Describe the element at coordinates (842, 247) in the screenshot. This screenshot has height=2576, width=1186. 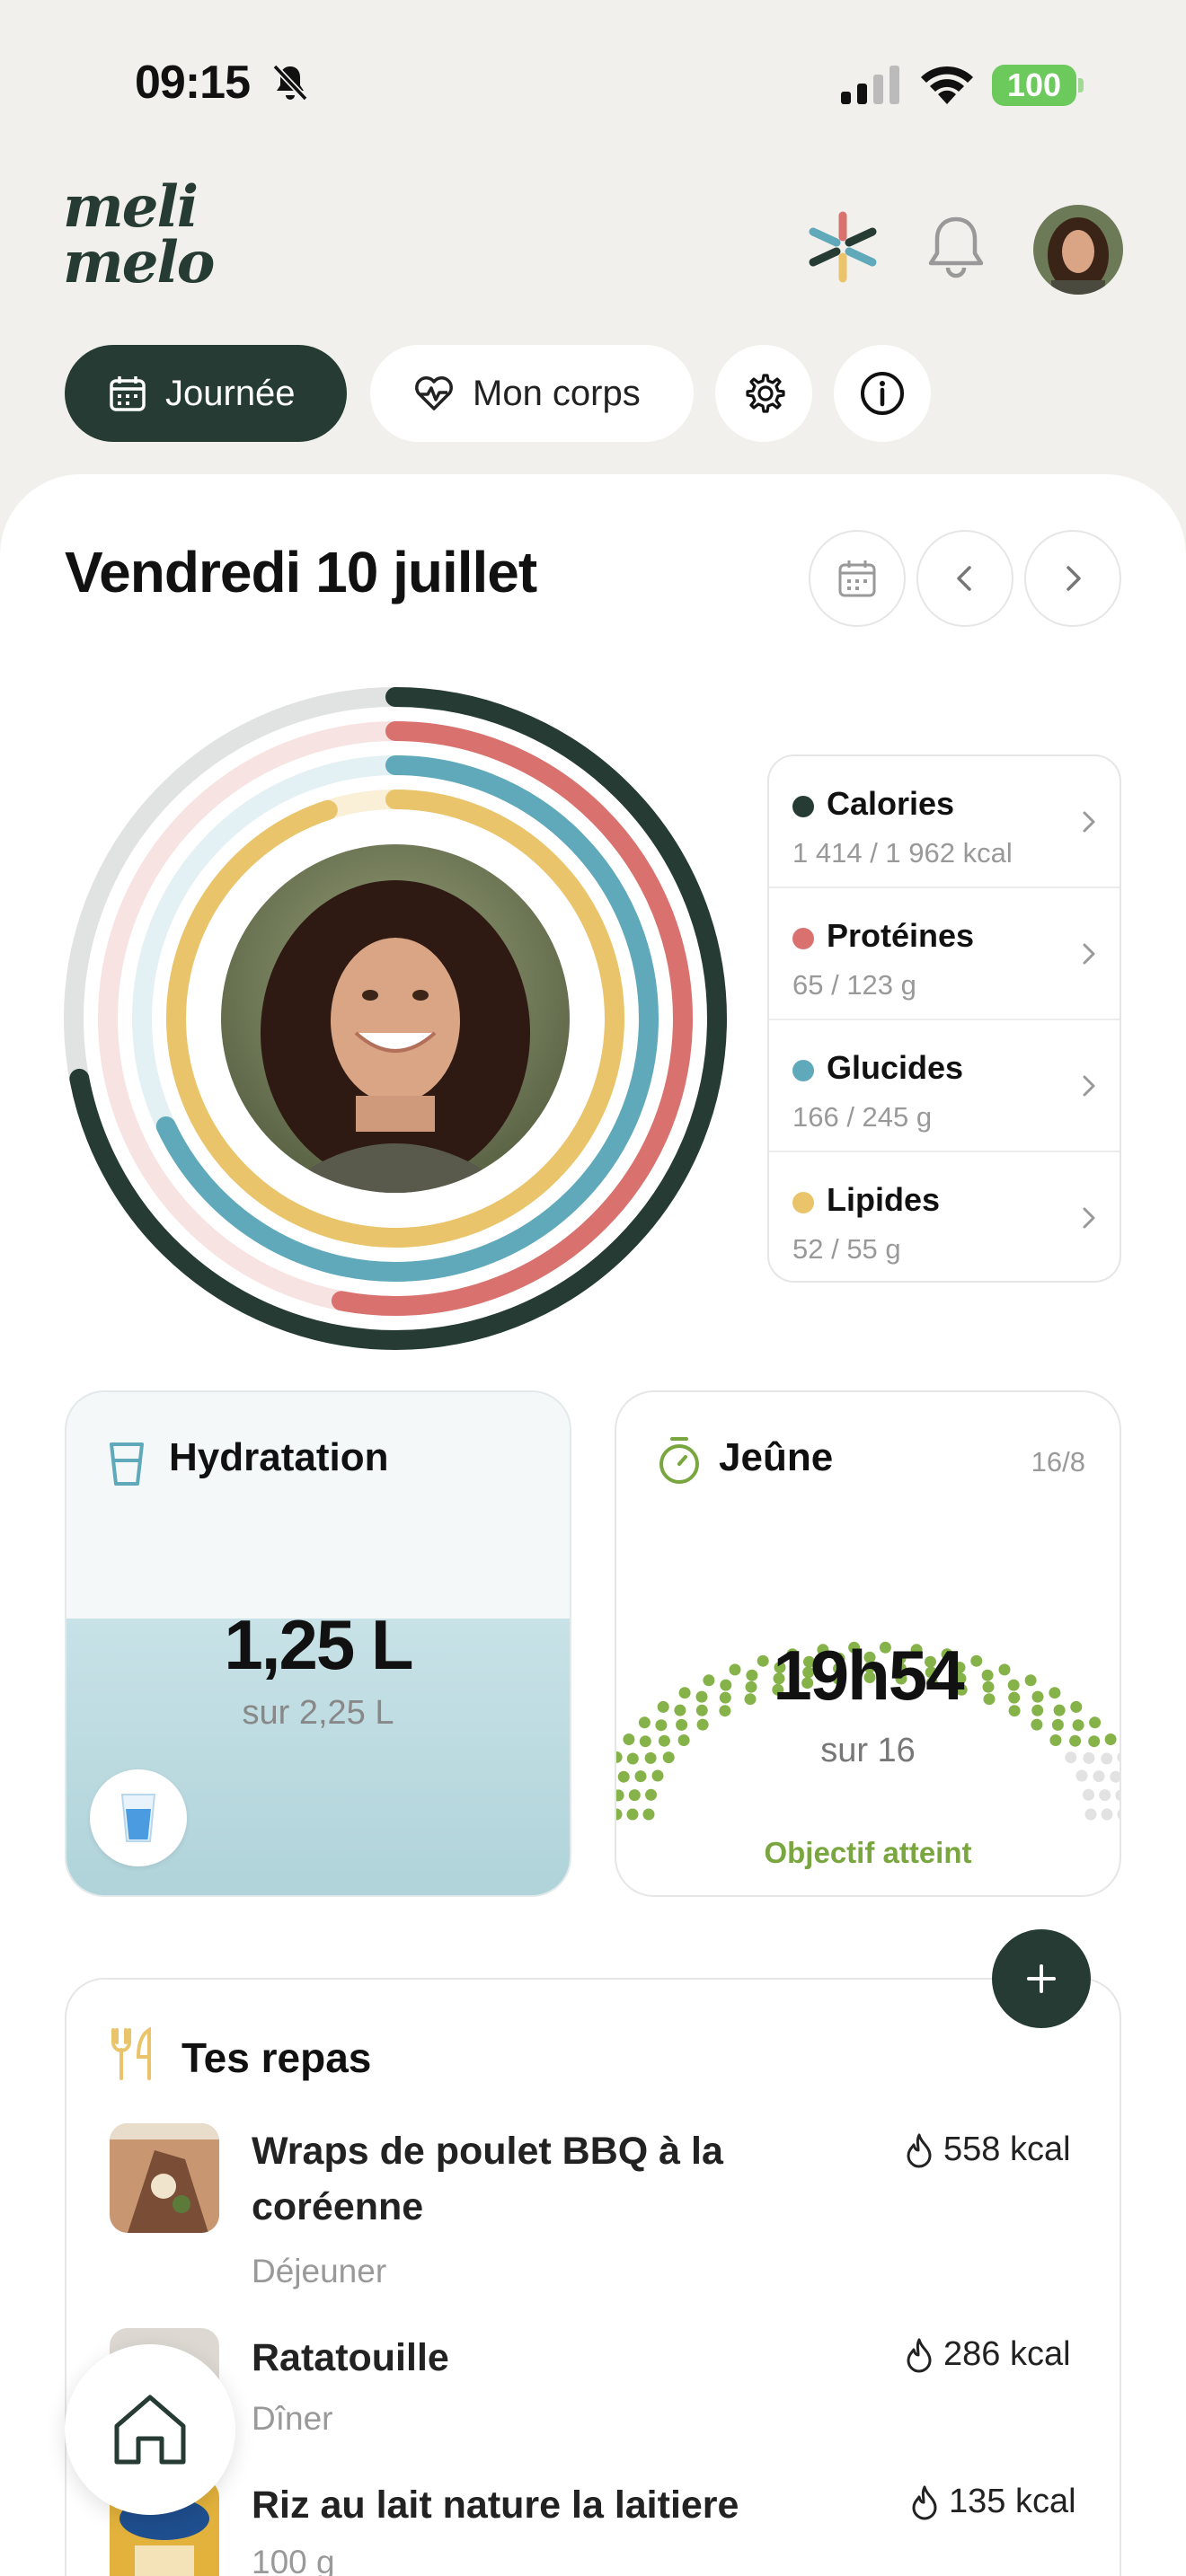
I see `asterisk-icon` at that location.